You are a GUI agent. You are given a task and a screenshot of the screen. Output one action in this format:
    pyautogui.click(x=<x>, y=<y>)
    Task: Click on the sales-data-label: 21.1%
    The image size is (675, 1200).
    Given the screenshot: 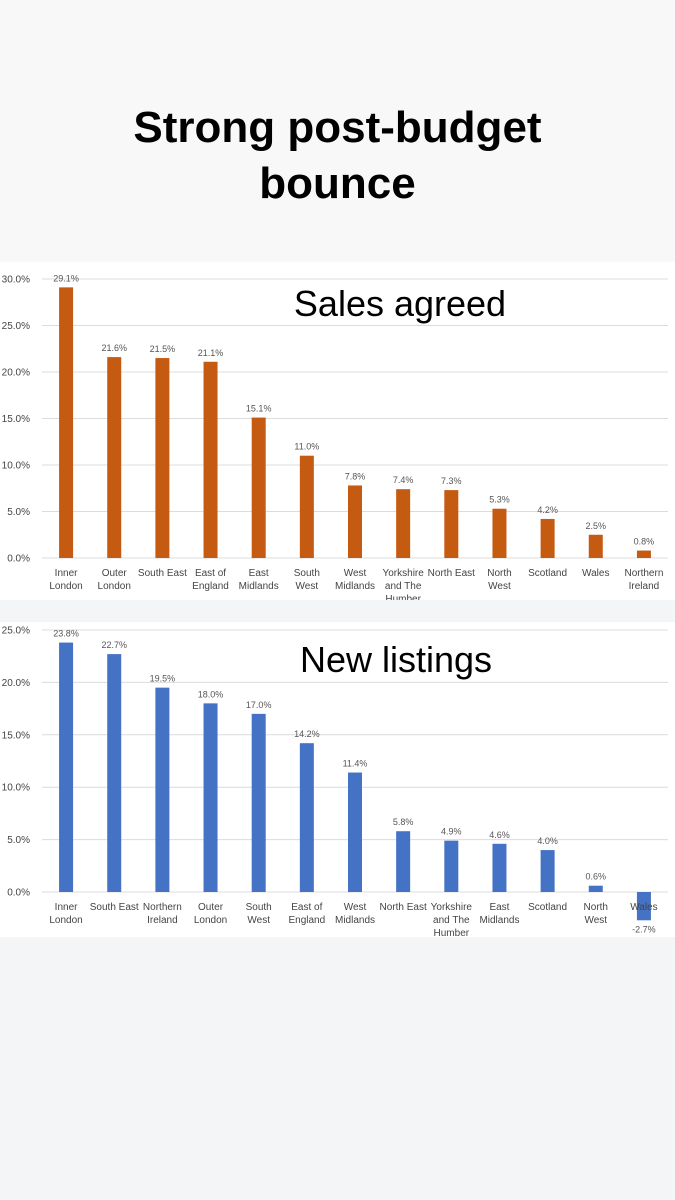 What is the action you would take?
    pyautogui.click(x=211, y=353)
    